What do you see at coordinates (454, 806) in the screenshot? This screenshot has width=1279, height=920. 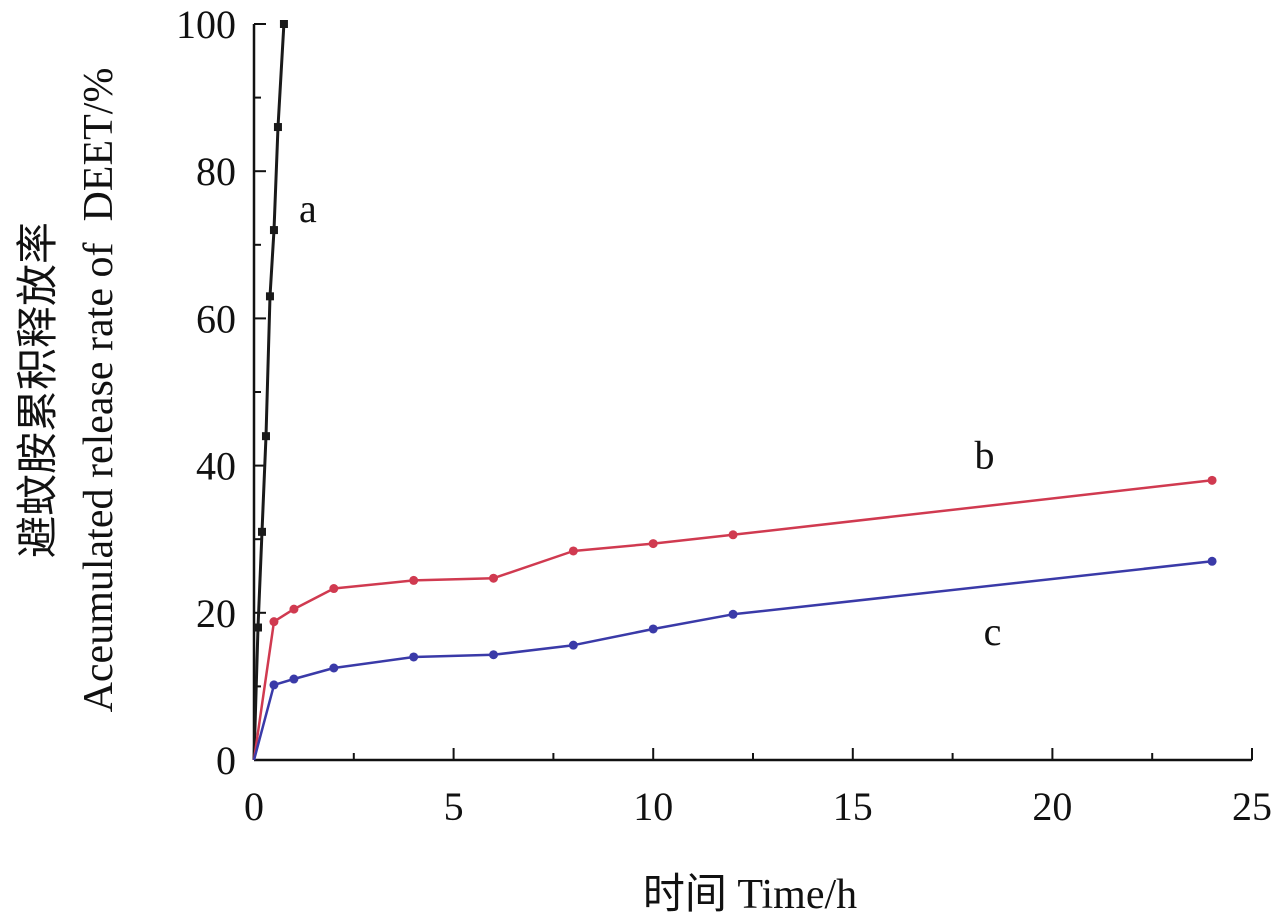 I see `x-tick-label: 5` at bounding box center [454, 806].